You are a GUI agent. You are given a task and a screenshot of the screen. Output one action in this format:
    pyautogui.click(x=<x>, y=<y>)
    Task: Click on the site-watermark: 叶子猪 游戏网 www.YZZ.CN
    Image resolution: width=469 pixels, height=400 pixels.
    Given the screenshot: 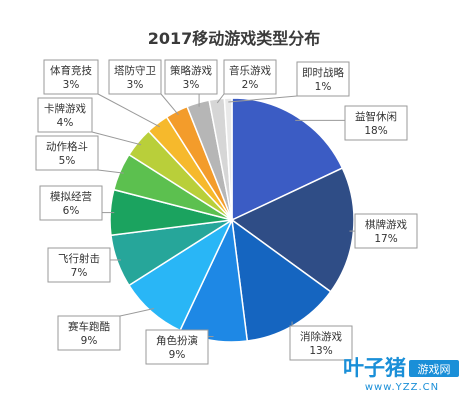 What is the action you would take?
    pyautogui.click(x=401, y=374)
    